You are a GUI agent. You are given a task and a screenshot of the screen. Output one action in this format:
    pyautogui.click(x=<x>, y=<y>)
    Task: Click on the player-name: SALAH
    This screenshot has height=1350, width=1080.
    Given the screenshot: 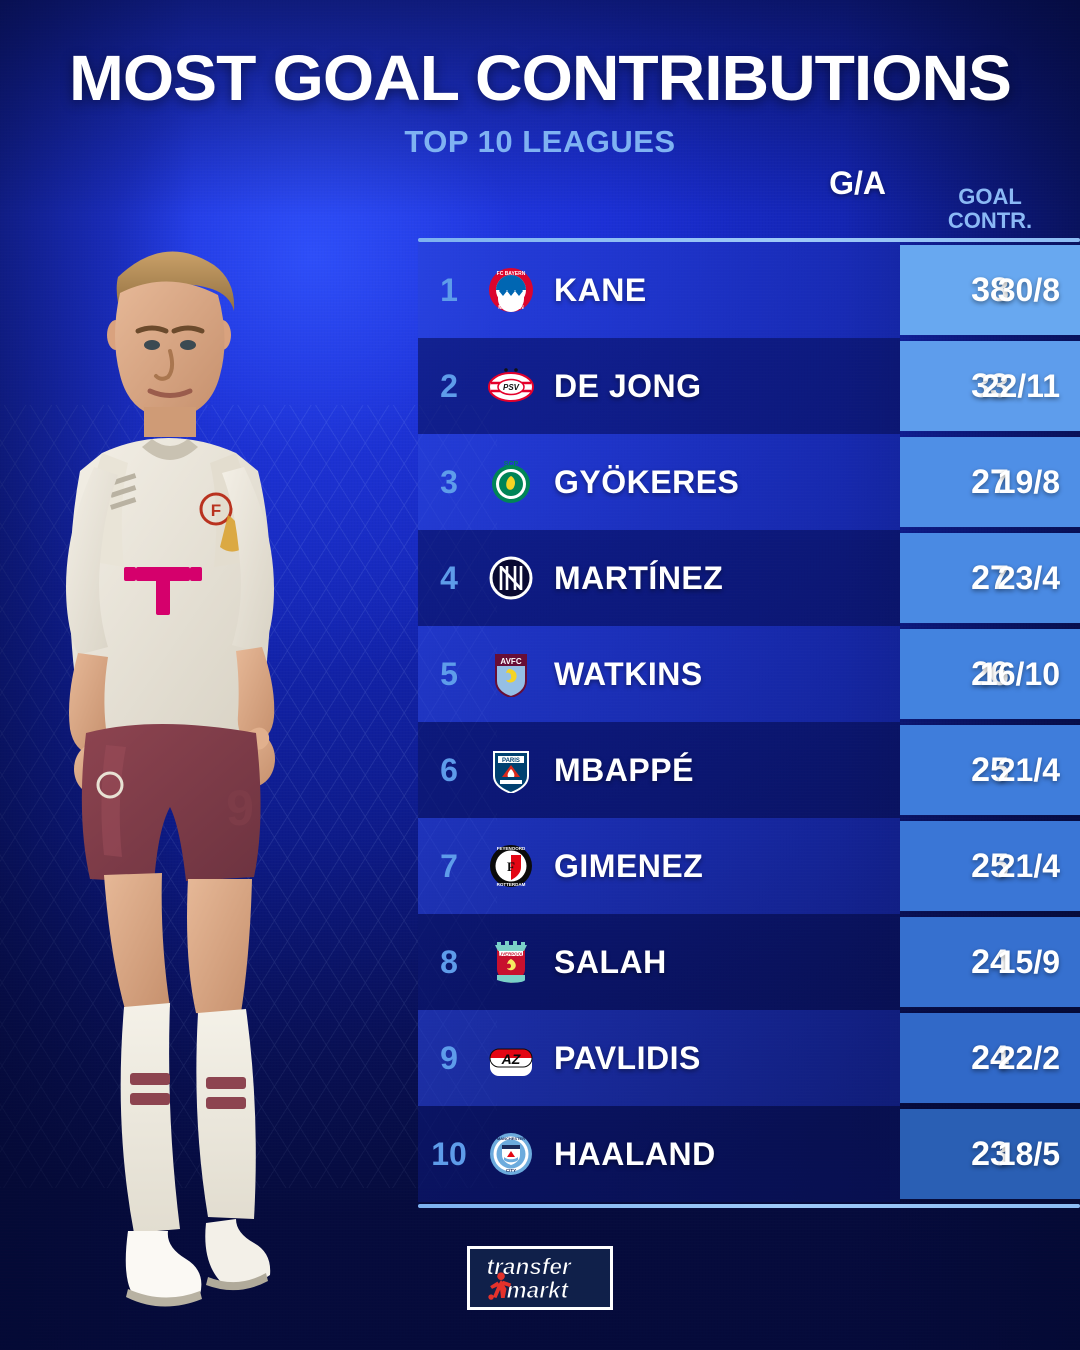 What is the action you would take?
    pyautogui.click(x=610, y=961)
    